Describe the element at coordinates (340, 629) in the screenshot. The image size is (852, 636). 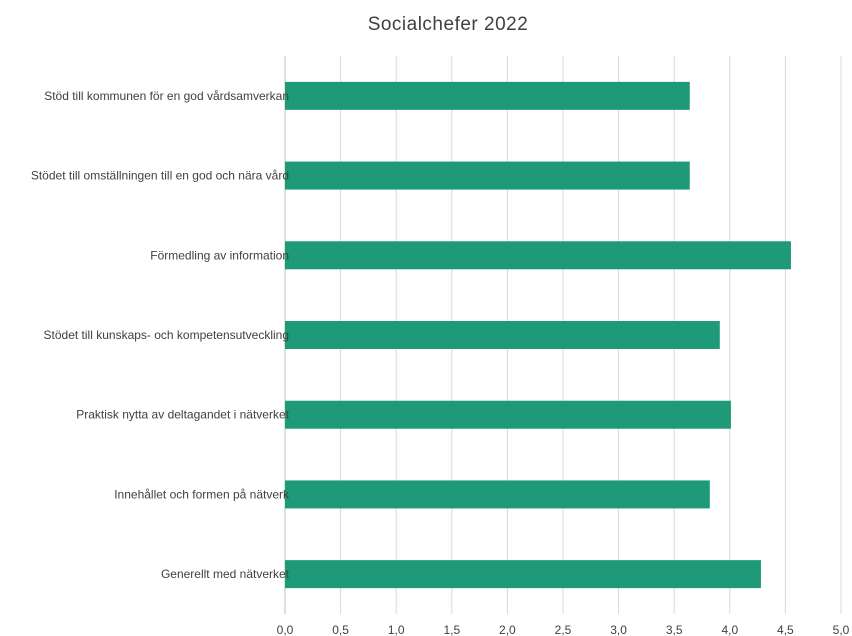
I see `x-tick-label: 0,5` at that location.